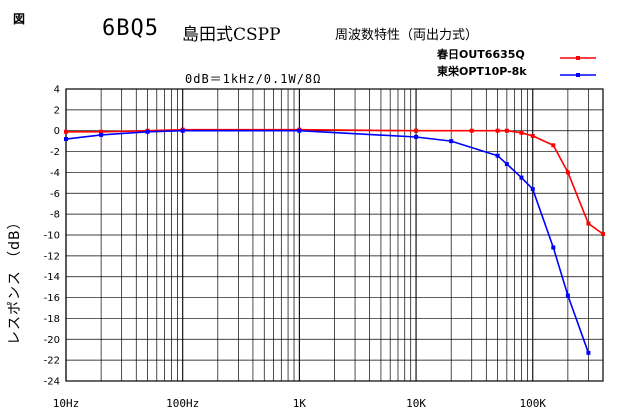  I want to click on y-tick-label: -6, so click(55, 194).